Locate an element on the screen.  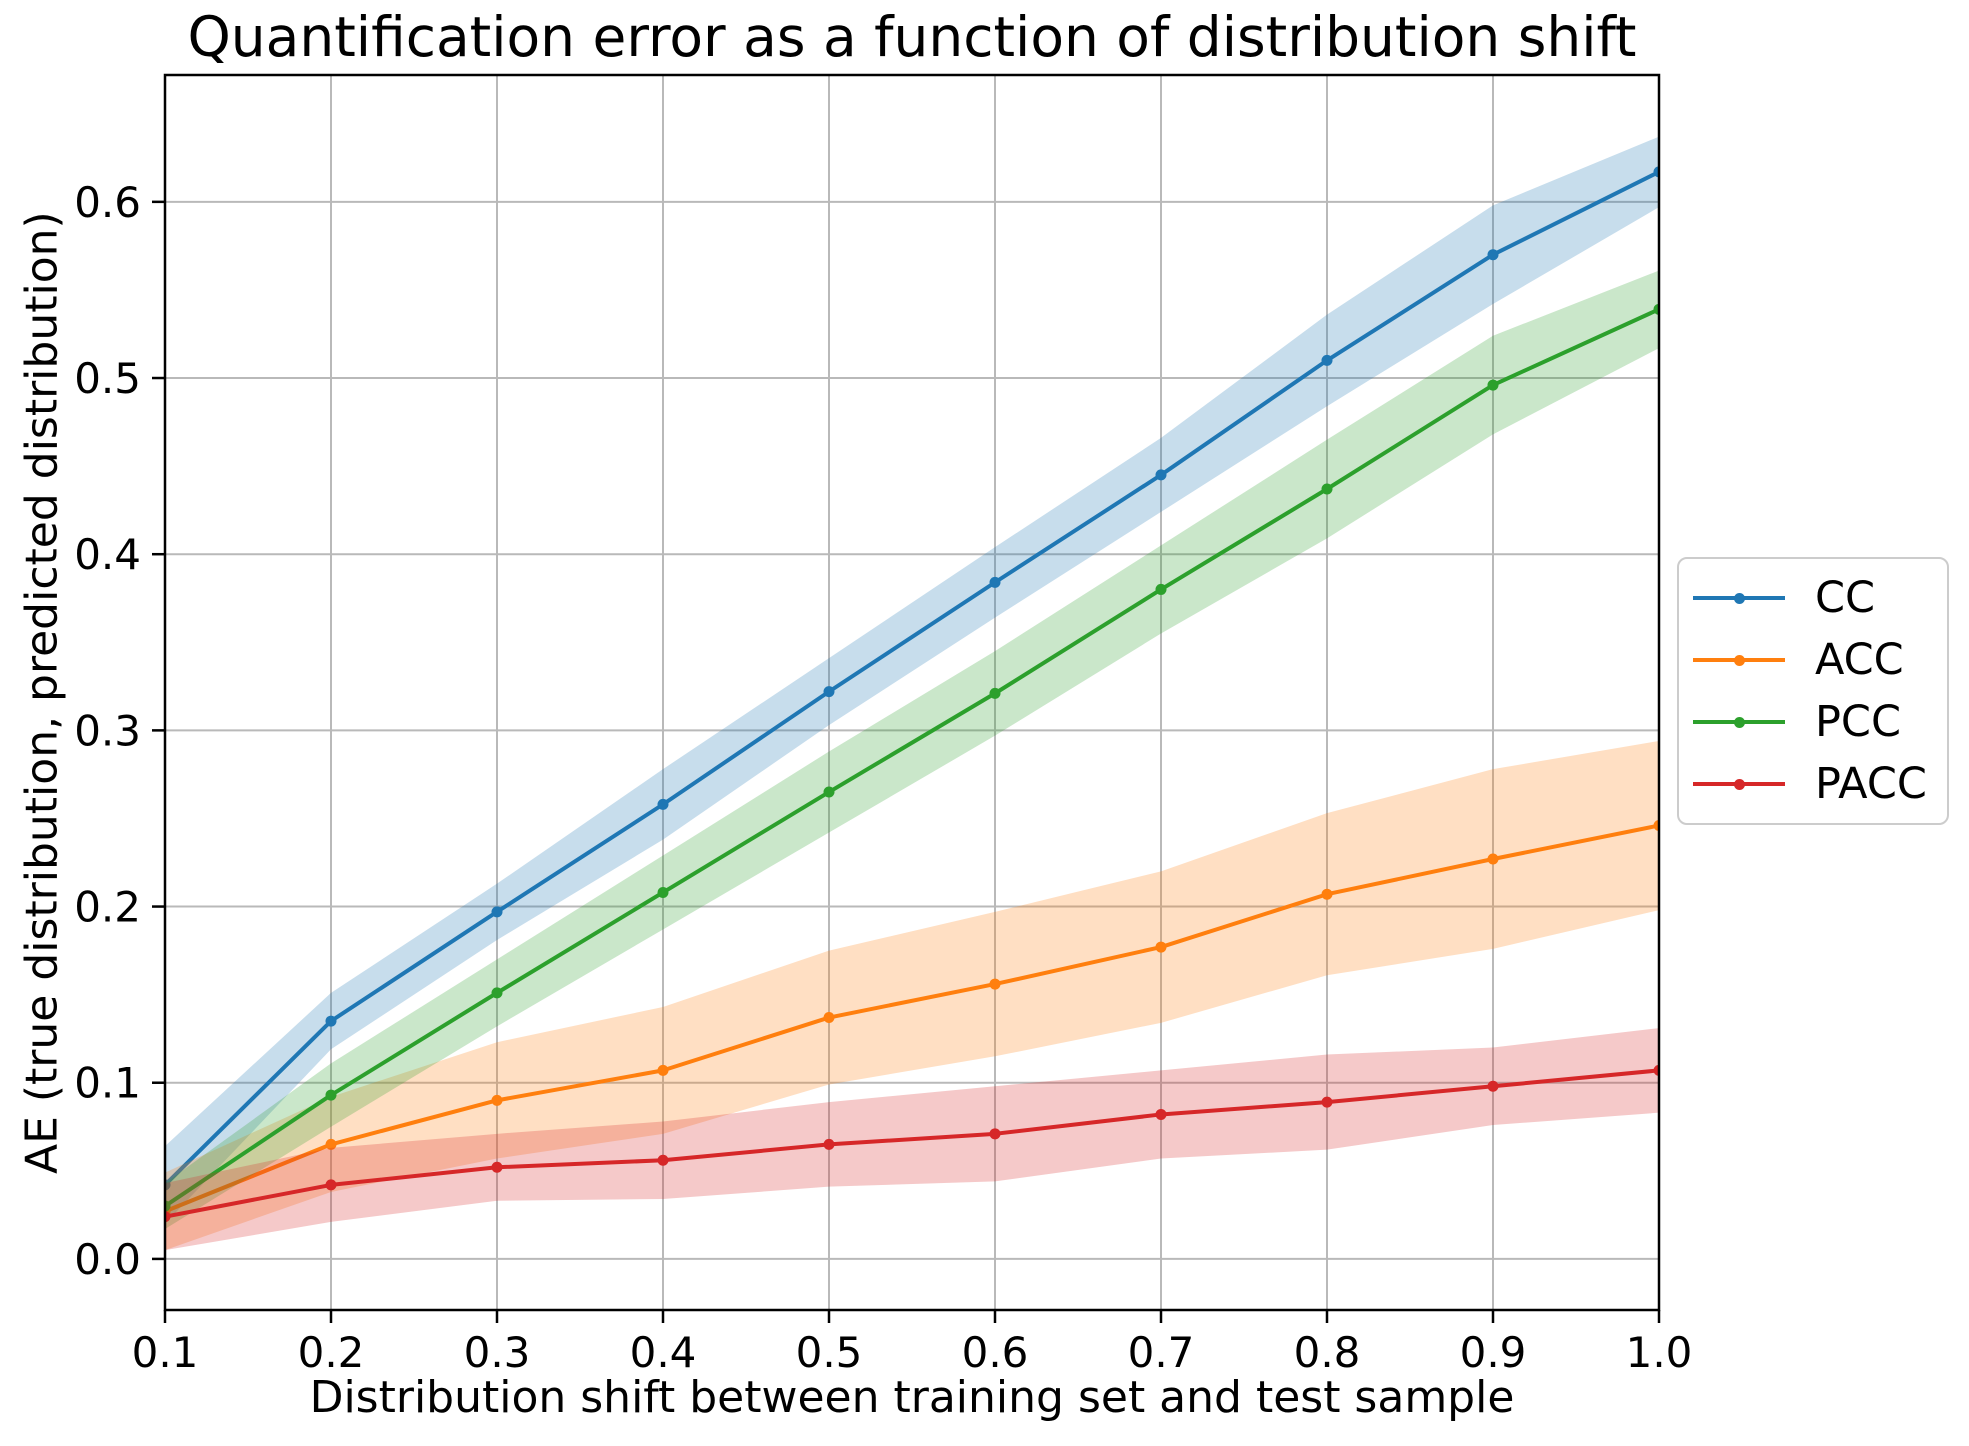
legend-swatch-acc-line-icon is located at coordinates (1739, 660).